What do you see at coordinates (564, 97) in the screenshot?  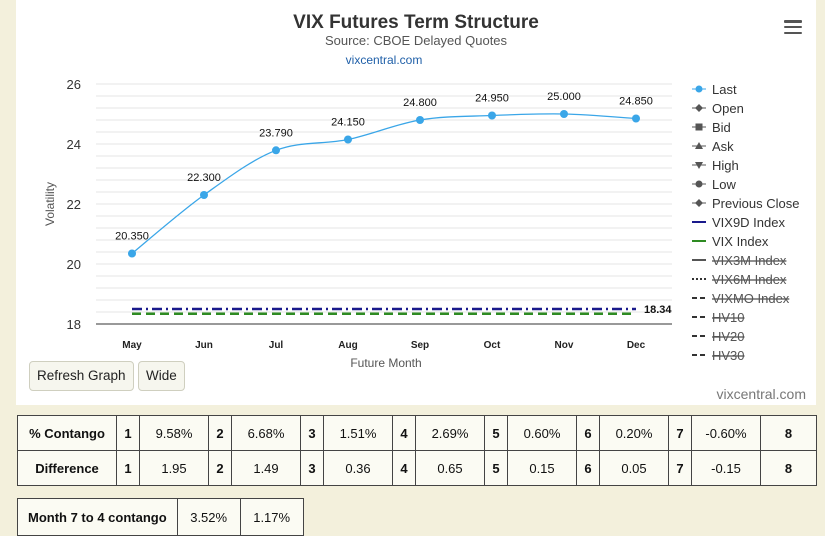 I see `data-label: 25.000` at bounding box center [564, 97].